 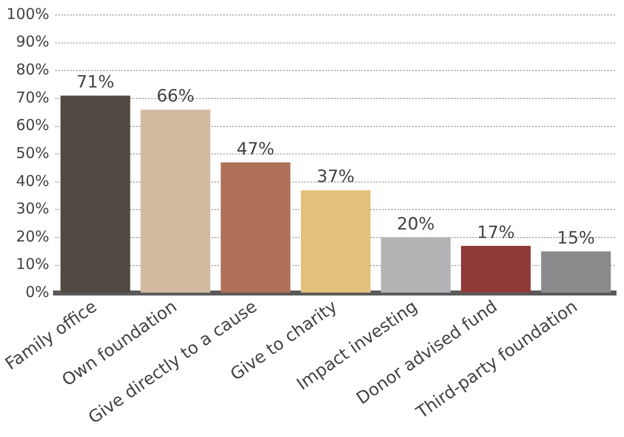 I want to click on y-tick-label: 20%, so click(x=33, y=236).